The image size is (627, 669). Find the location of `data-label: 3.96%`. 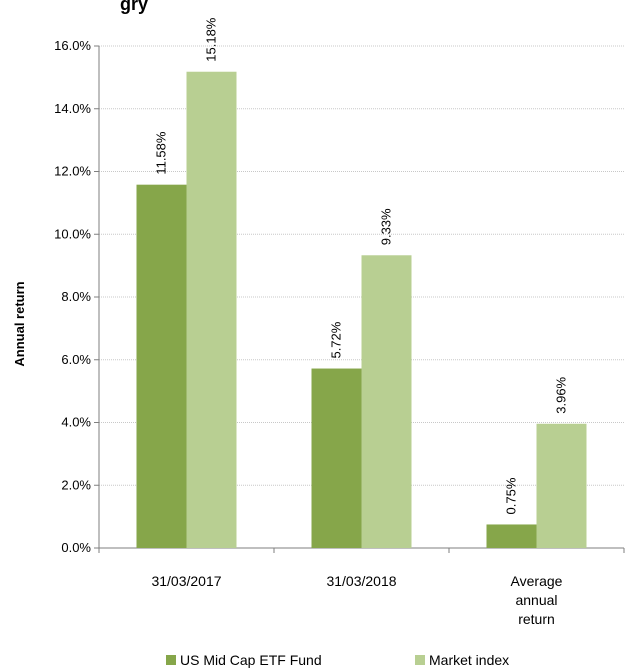

data-label: 3.96% is located at coordinates (561, 394).